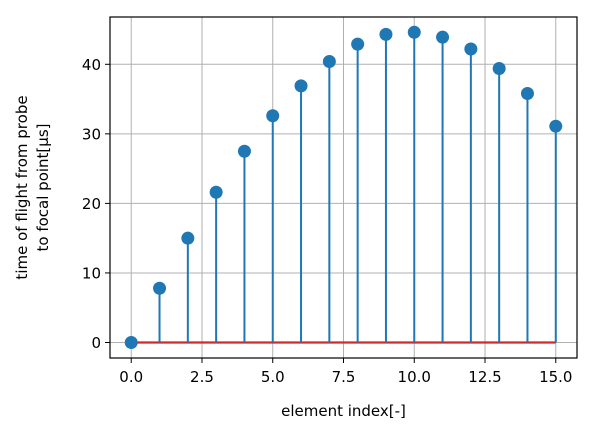  I want to click on y-axis-label-line-2: to focal point[μs], so click(43, 188).